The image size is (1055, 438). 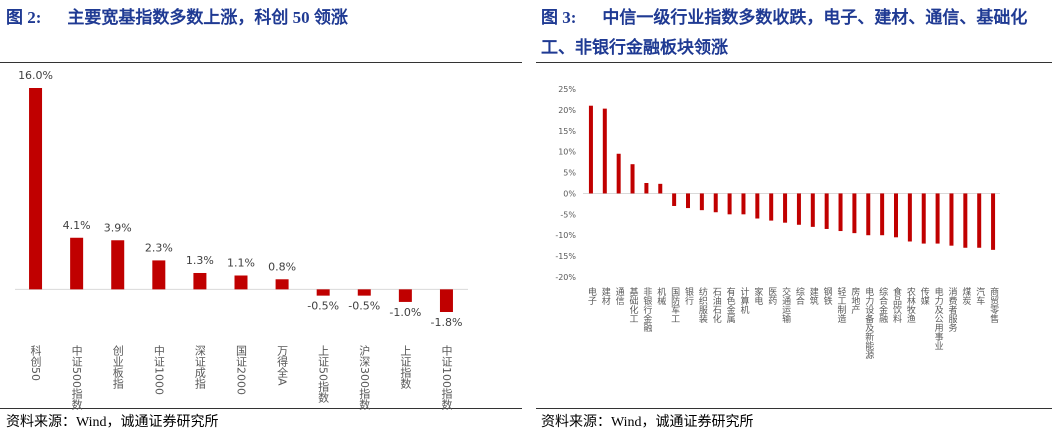 I want to click on x-tick-label: 深证成指, so click(x=199, y=367).